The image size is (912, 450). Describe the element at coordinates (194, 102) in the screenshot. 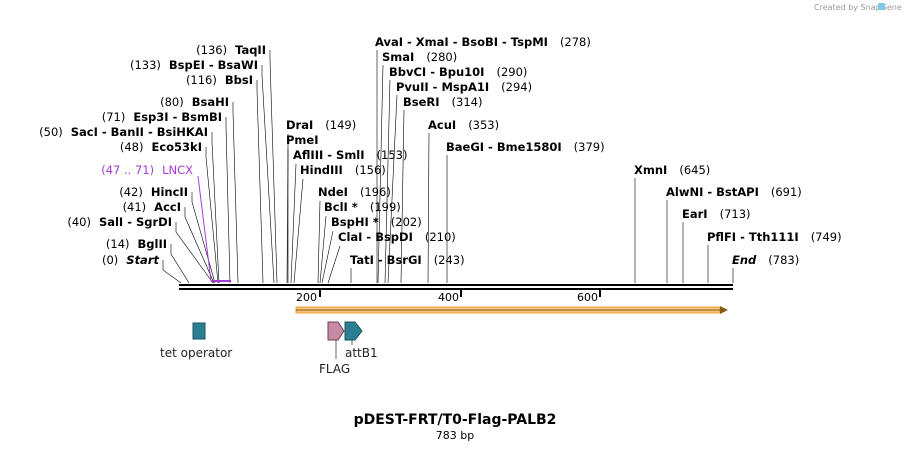

I see `site-label-bsahi: (80) BsaHI` at that location.